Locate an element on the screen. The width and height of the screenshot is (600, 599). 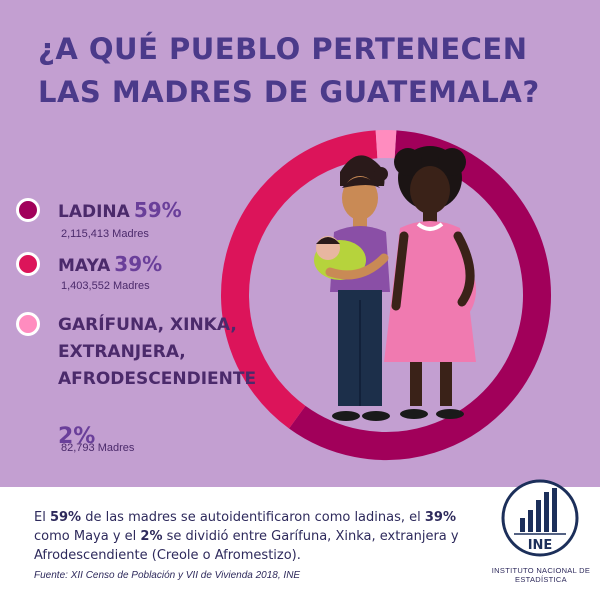
legend-swatch-maya is located at coordinates (28, 264).